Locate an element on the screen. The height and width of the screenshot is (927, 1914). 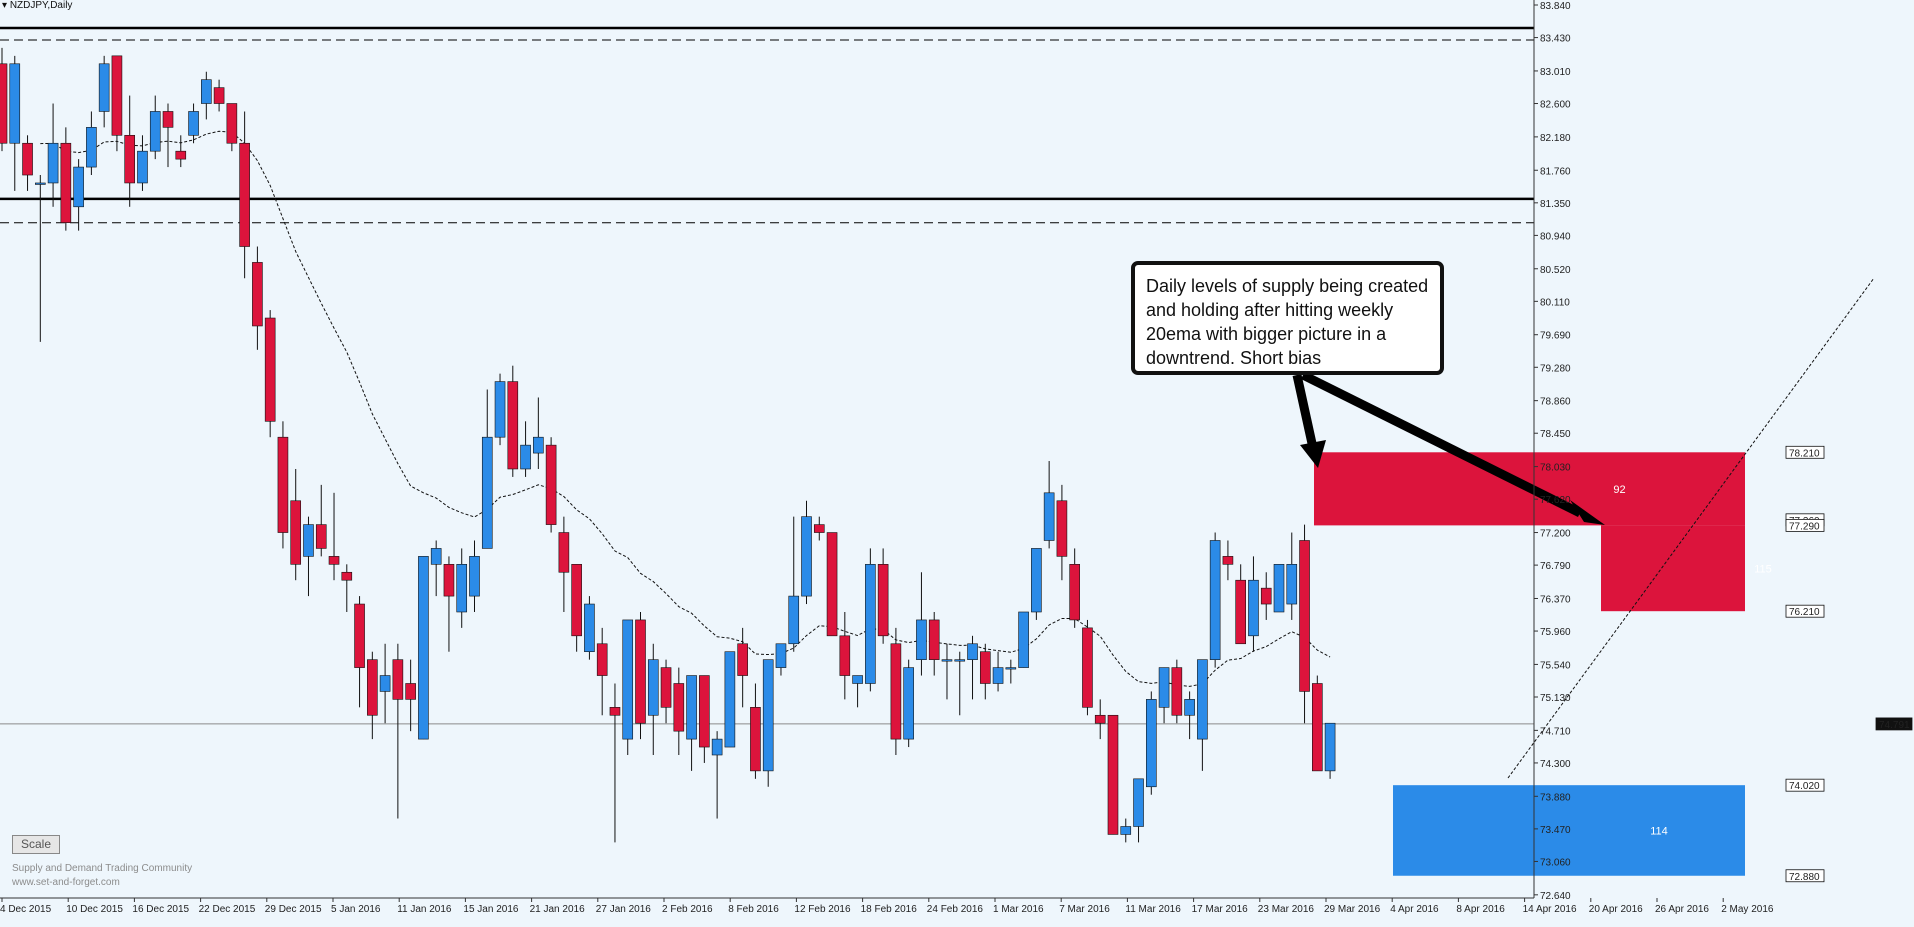
trendline is located at coordinates (1691, 528).